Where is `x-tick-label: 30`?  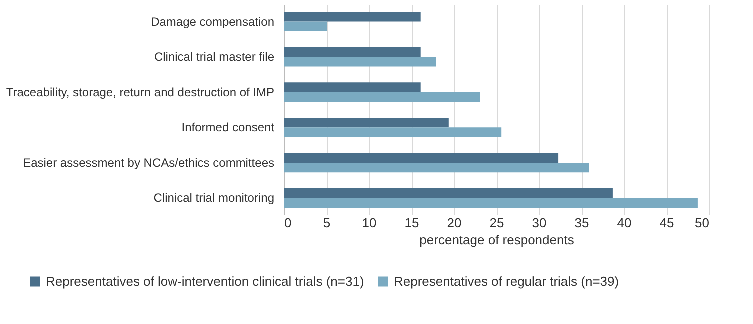 x-tick-label: 30 is located at coordinates (539, 223).